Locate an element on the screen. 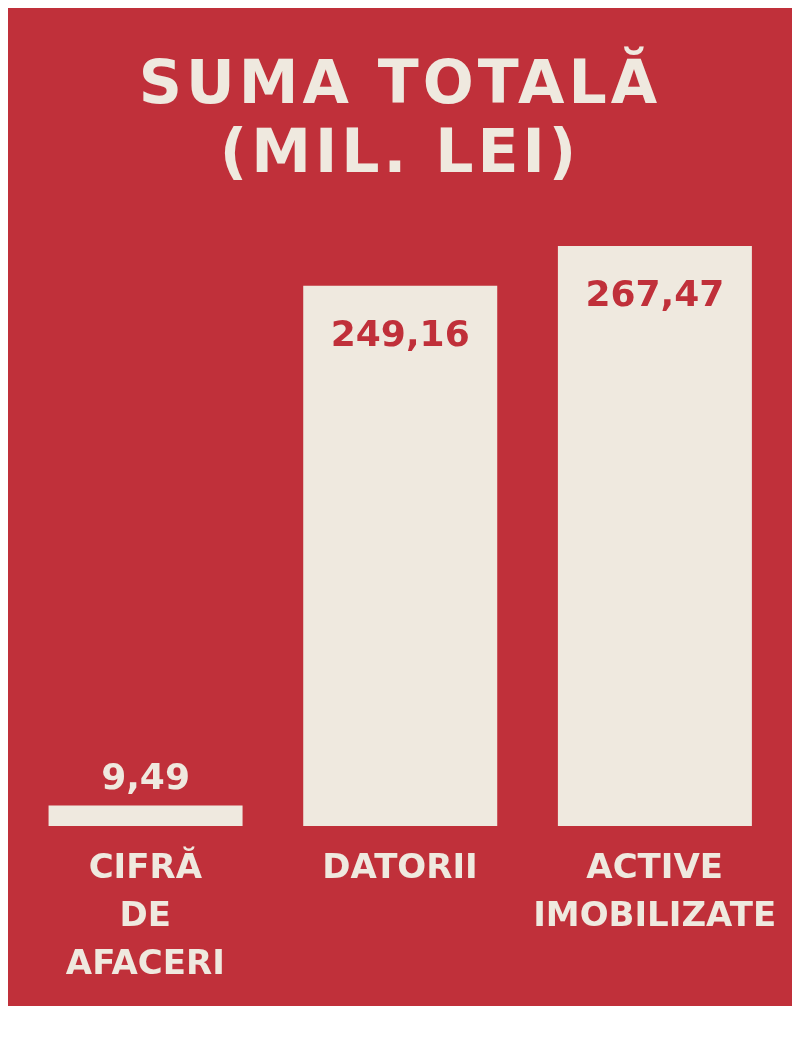 The image size is (800, 1058). chart-title: SUMA TOTALĂ (MIL. LEI) is located at coordinates (400, 115).